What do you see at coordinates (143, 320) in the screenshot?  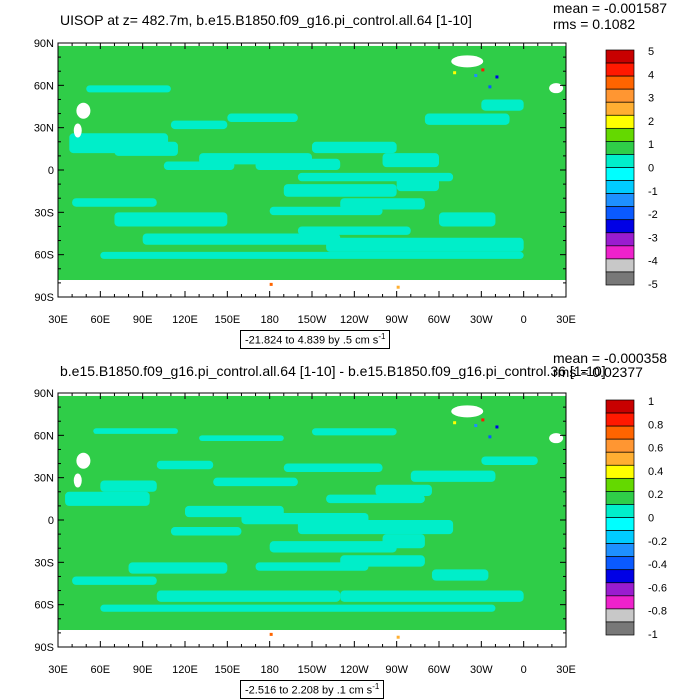 I see `lon-tick-label: 90E` at bounding box center [143, 320].